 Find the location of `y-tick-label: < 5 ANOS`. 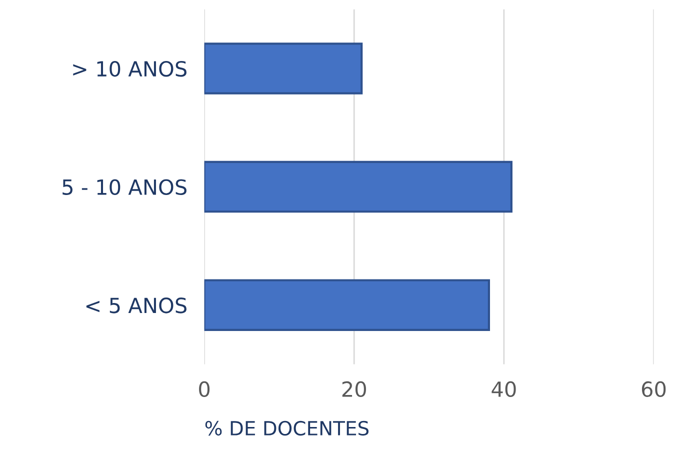

y-tick-label: < 5 ANOS is located at coordinates (136, 306).